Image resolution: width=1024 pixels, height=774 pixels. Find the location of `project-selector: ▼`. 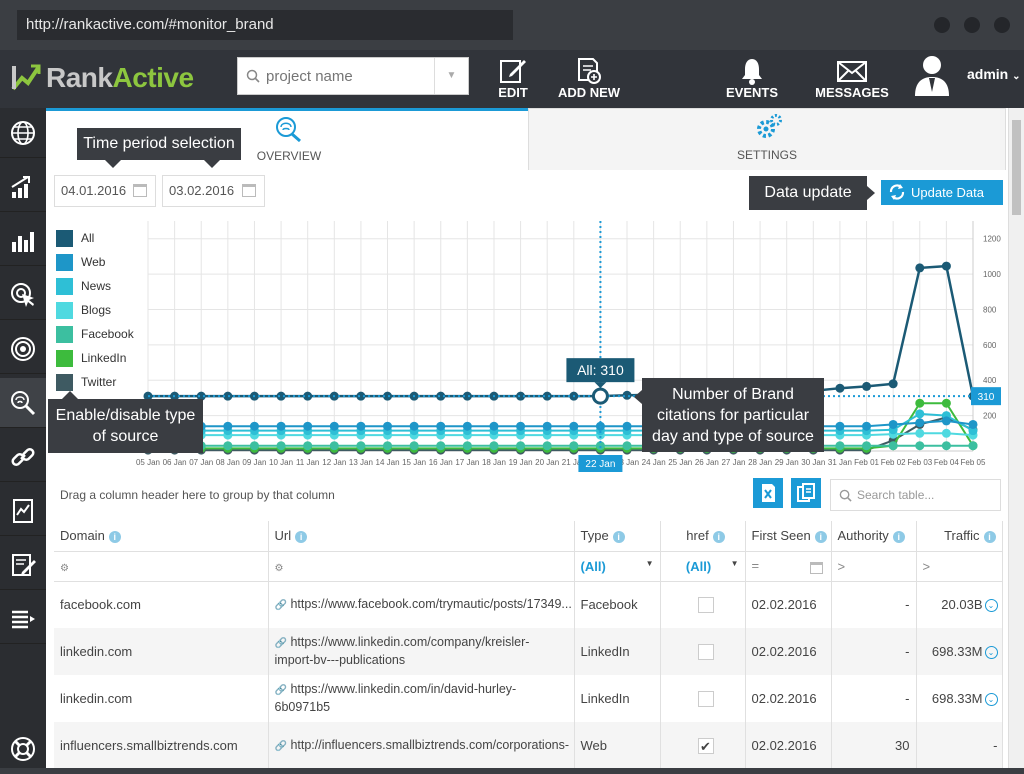

project-selector: ▼ is located at coordinates (353, 76).